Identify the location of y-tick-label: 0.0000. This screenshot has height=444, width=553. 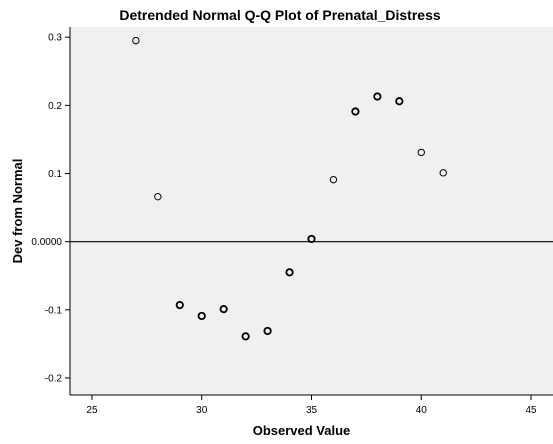
(46, 242).